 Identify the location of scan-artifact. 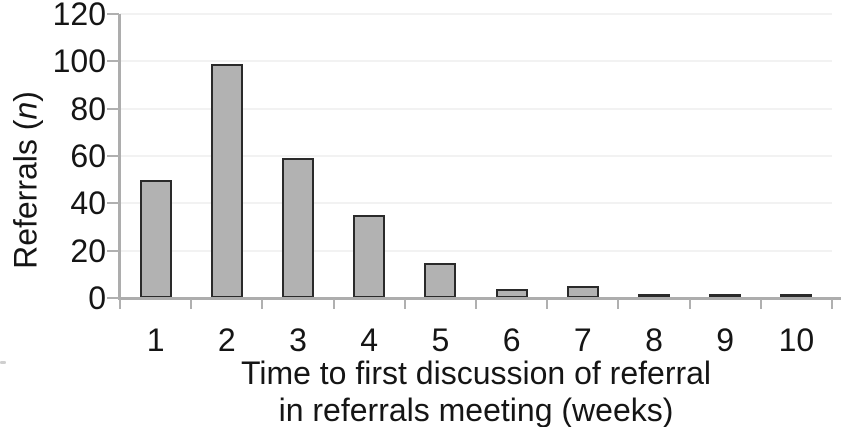
(3, 362).